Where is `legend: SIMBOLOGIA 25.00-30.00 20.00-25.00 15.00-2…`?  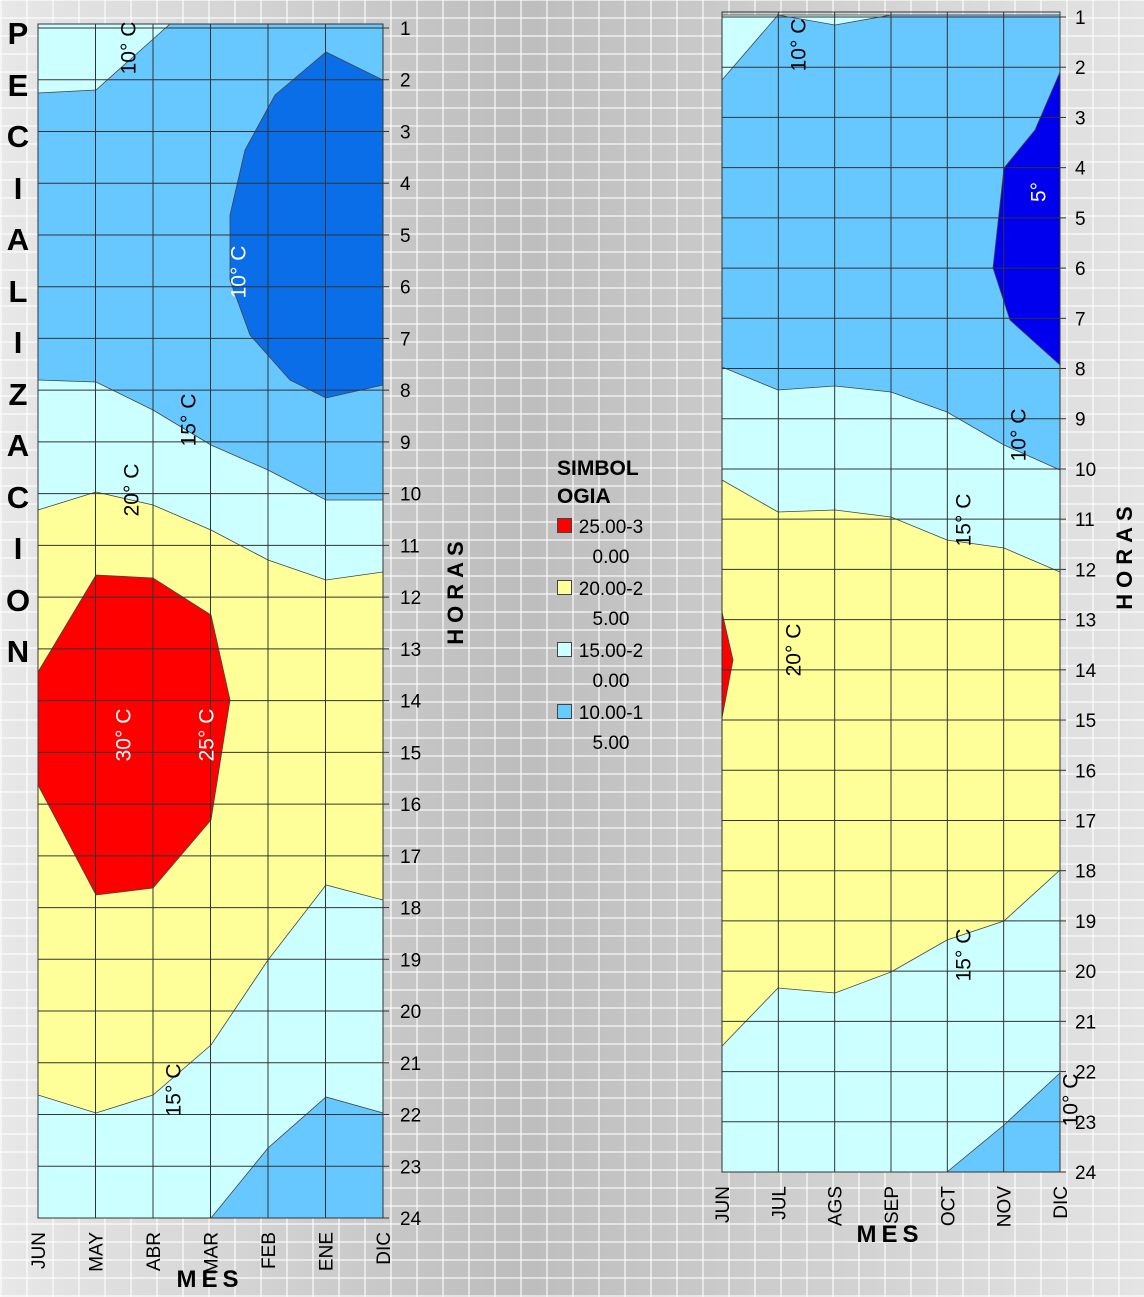
legend: SIMBOLOGIA 25.00-30.00 20.00-25.00 15.00-2… is located at coordinates (612, 607).